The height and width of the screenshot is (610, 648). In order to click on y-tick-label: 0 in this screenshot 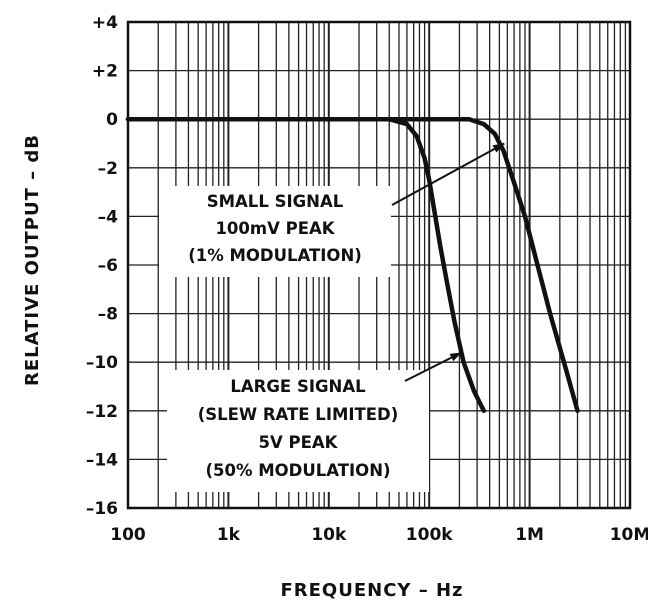, I will do `click(112, 120)`.